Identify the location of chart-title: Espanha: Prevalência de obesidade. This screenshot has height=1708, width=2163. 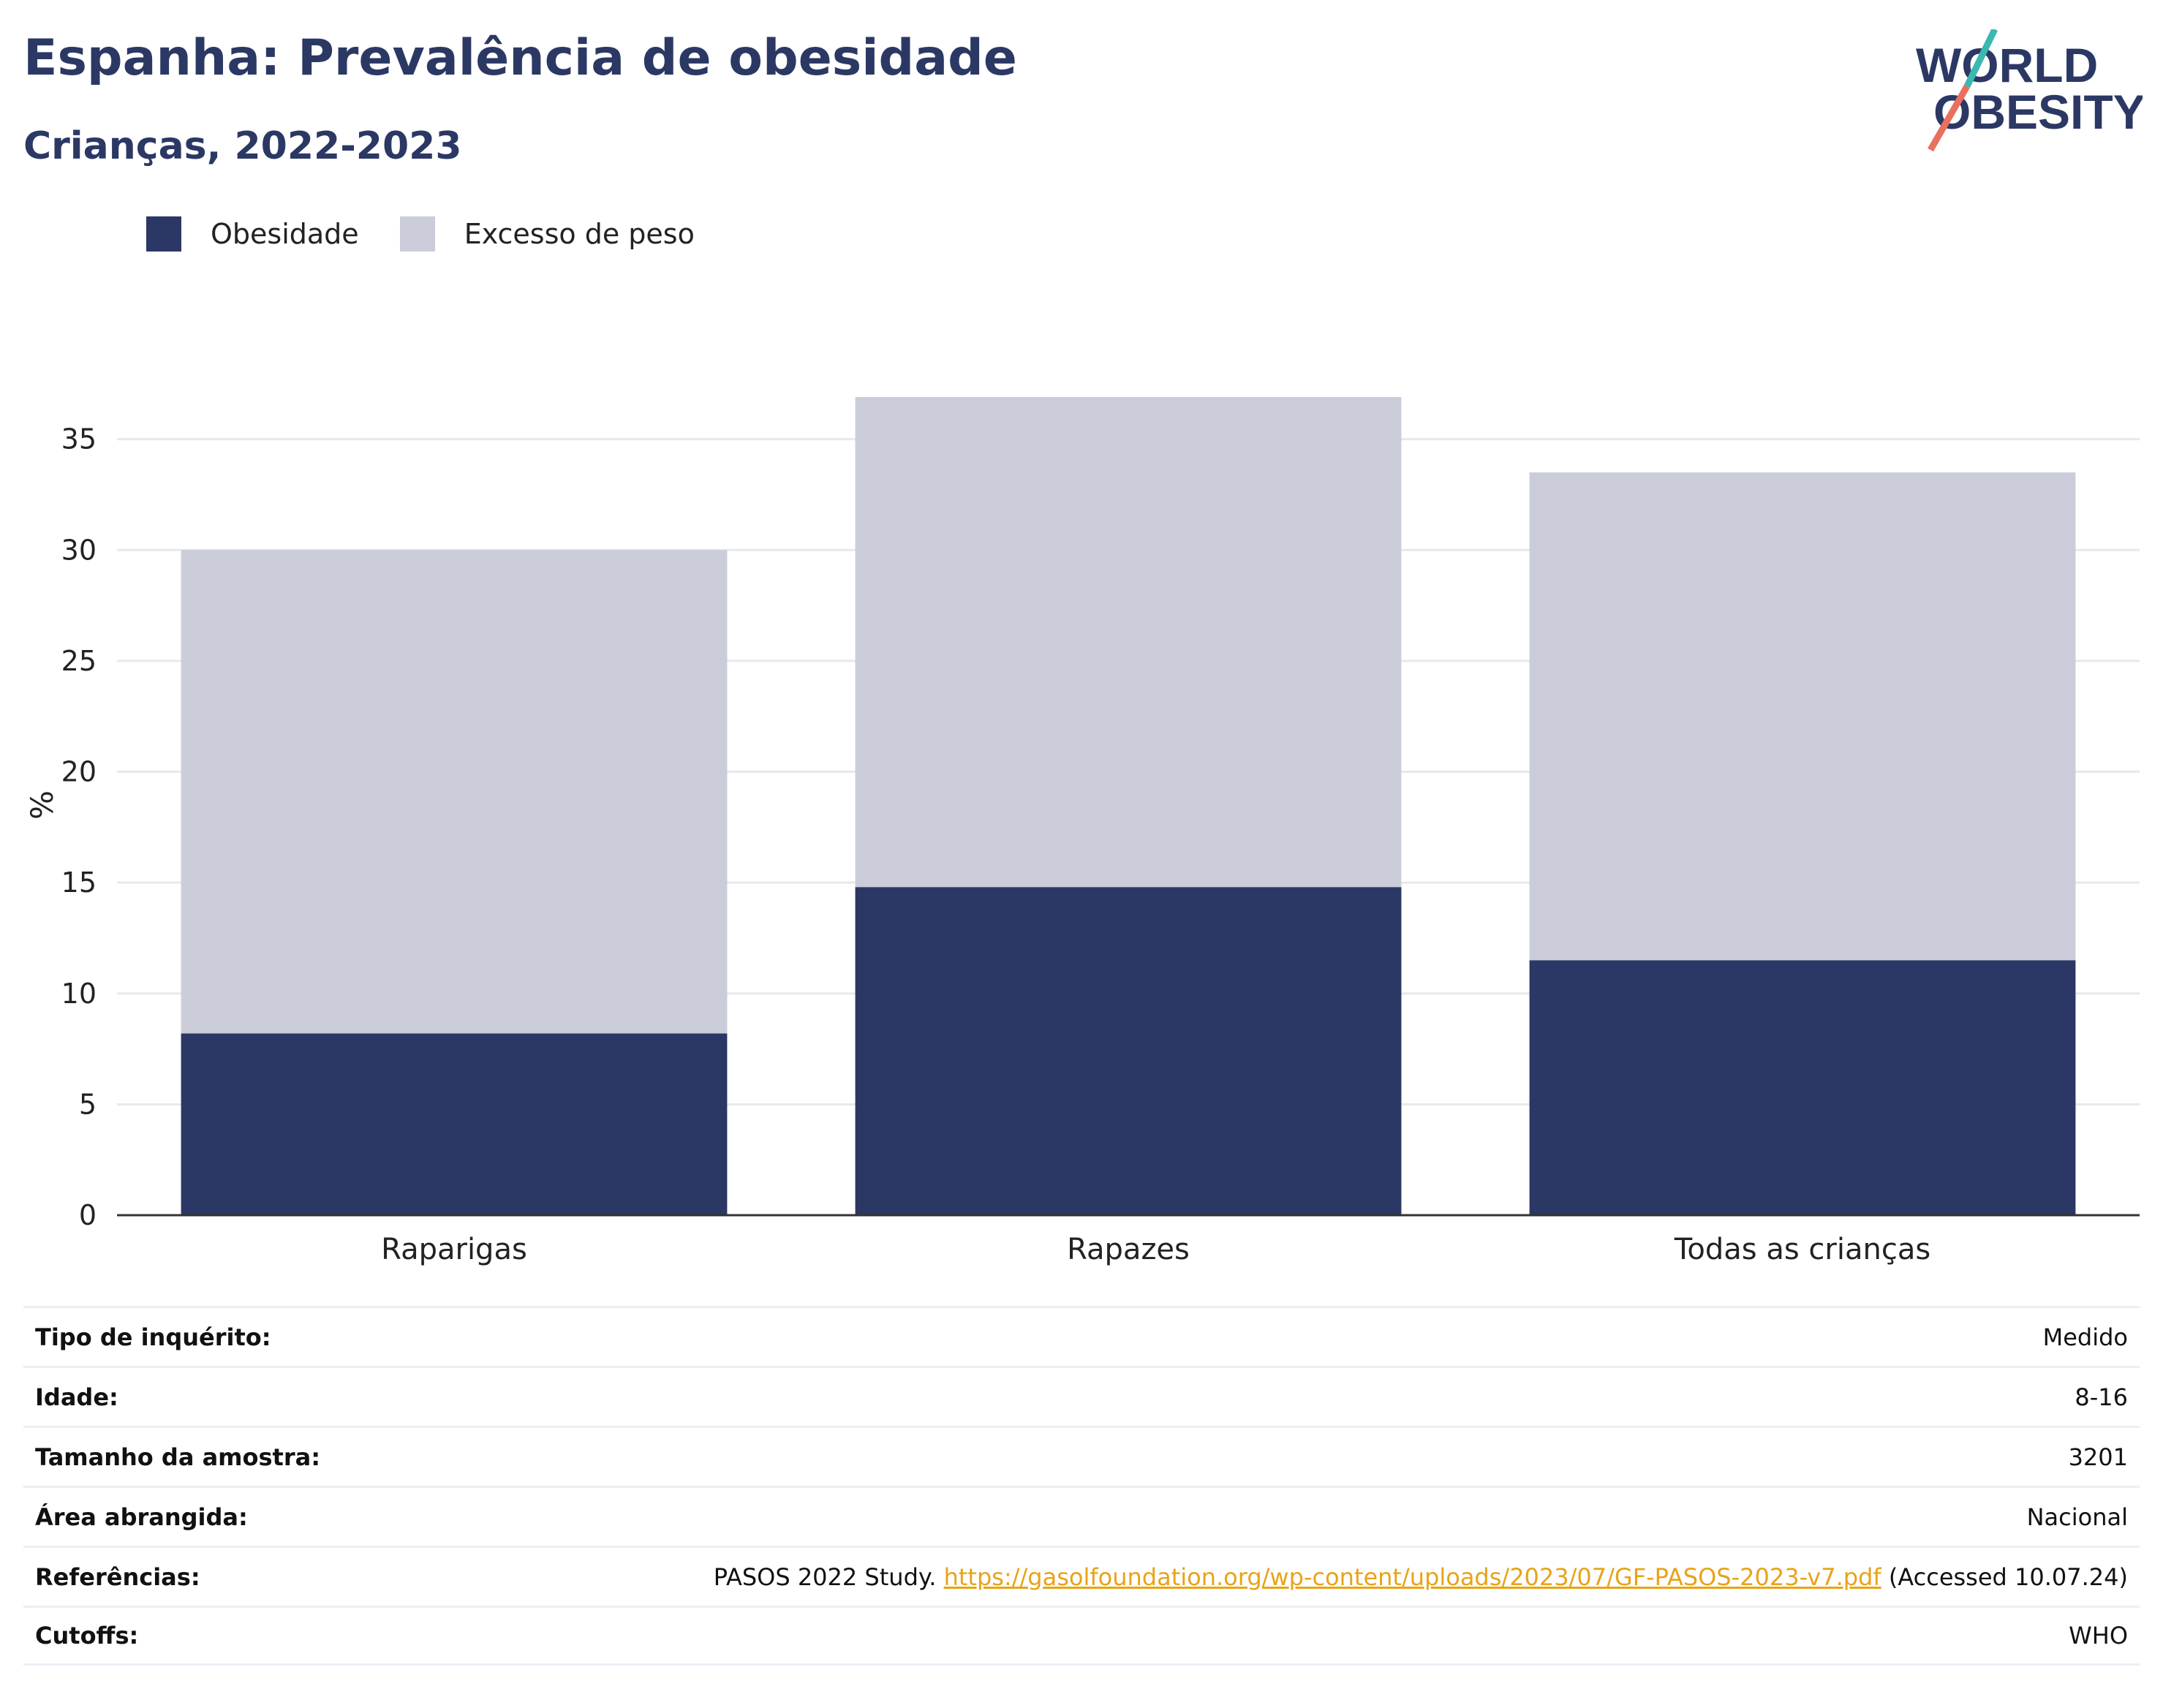
(520, 58).